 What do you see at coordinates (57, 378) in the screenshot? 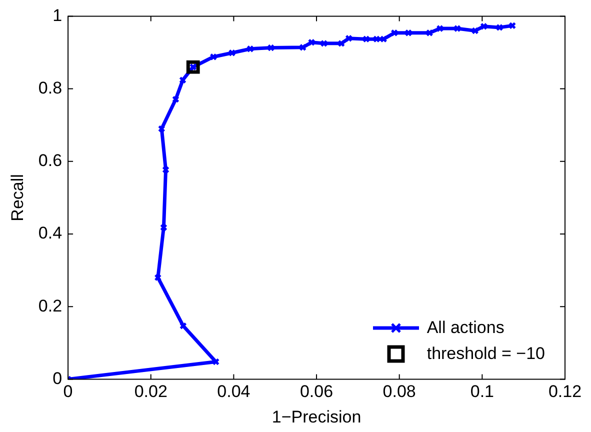
I see `y-tick-label: 0` at bounding box center [57, 378].